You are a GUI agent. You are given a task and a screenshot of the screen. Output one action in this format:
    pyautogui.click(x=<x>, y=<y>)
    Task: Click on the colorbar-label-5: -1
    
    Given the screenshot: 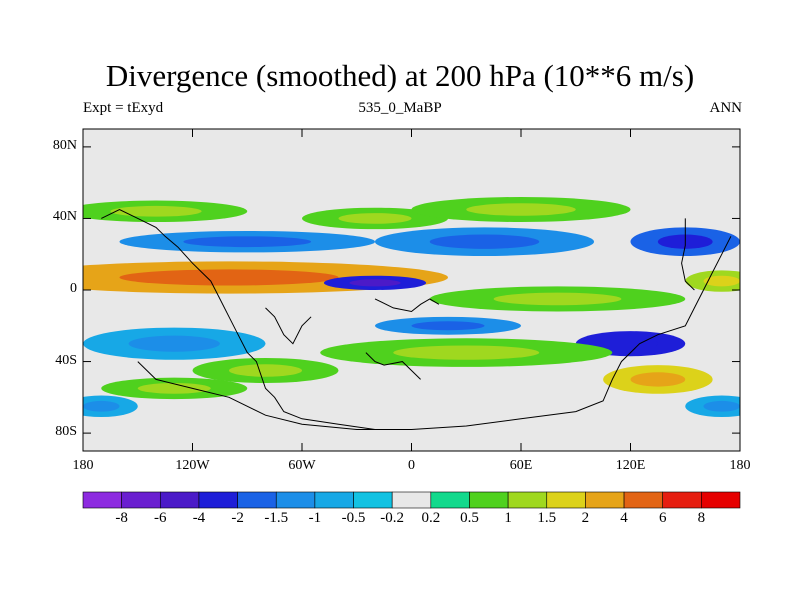 What is the action you would take?
    pyautogui.click(x=315, y=518)
    